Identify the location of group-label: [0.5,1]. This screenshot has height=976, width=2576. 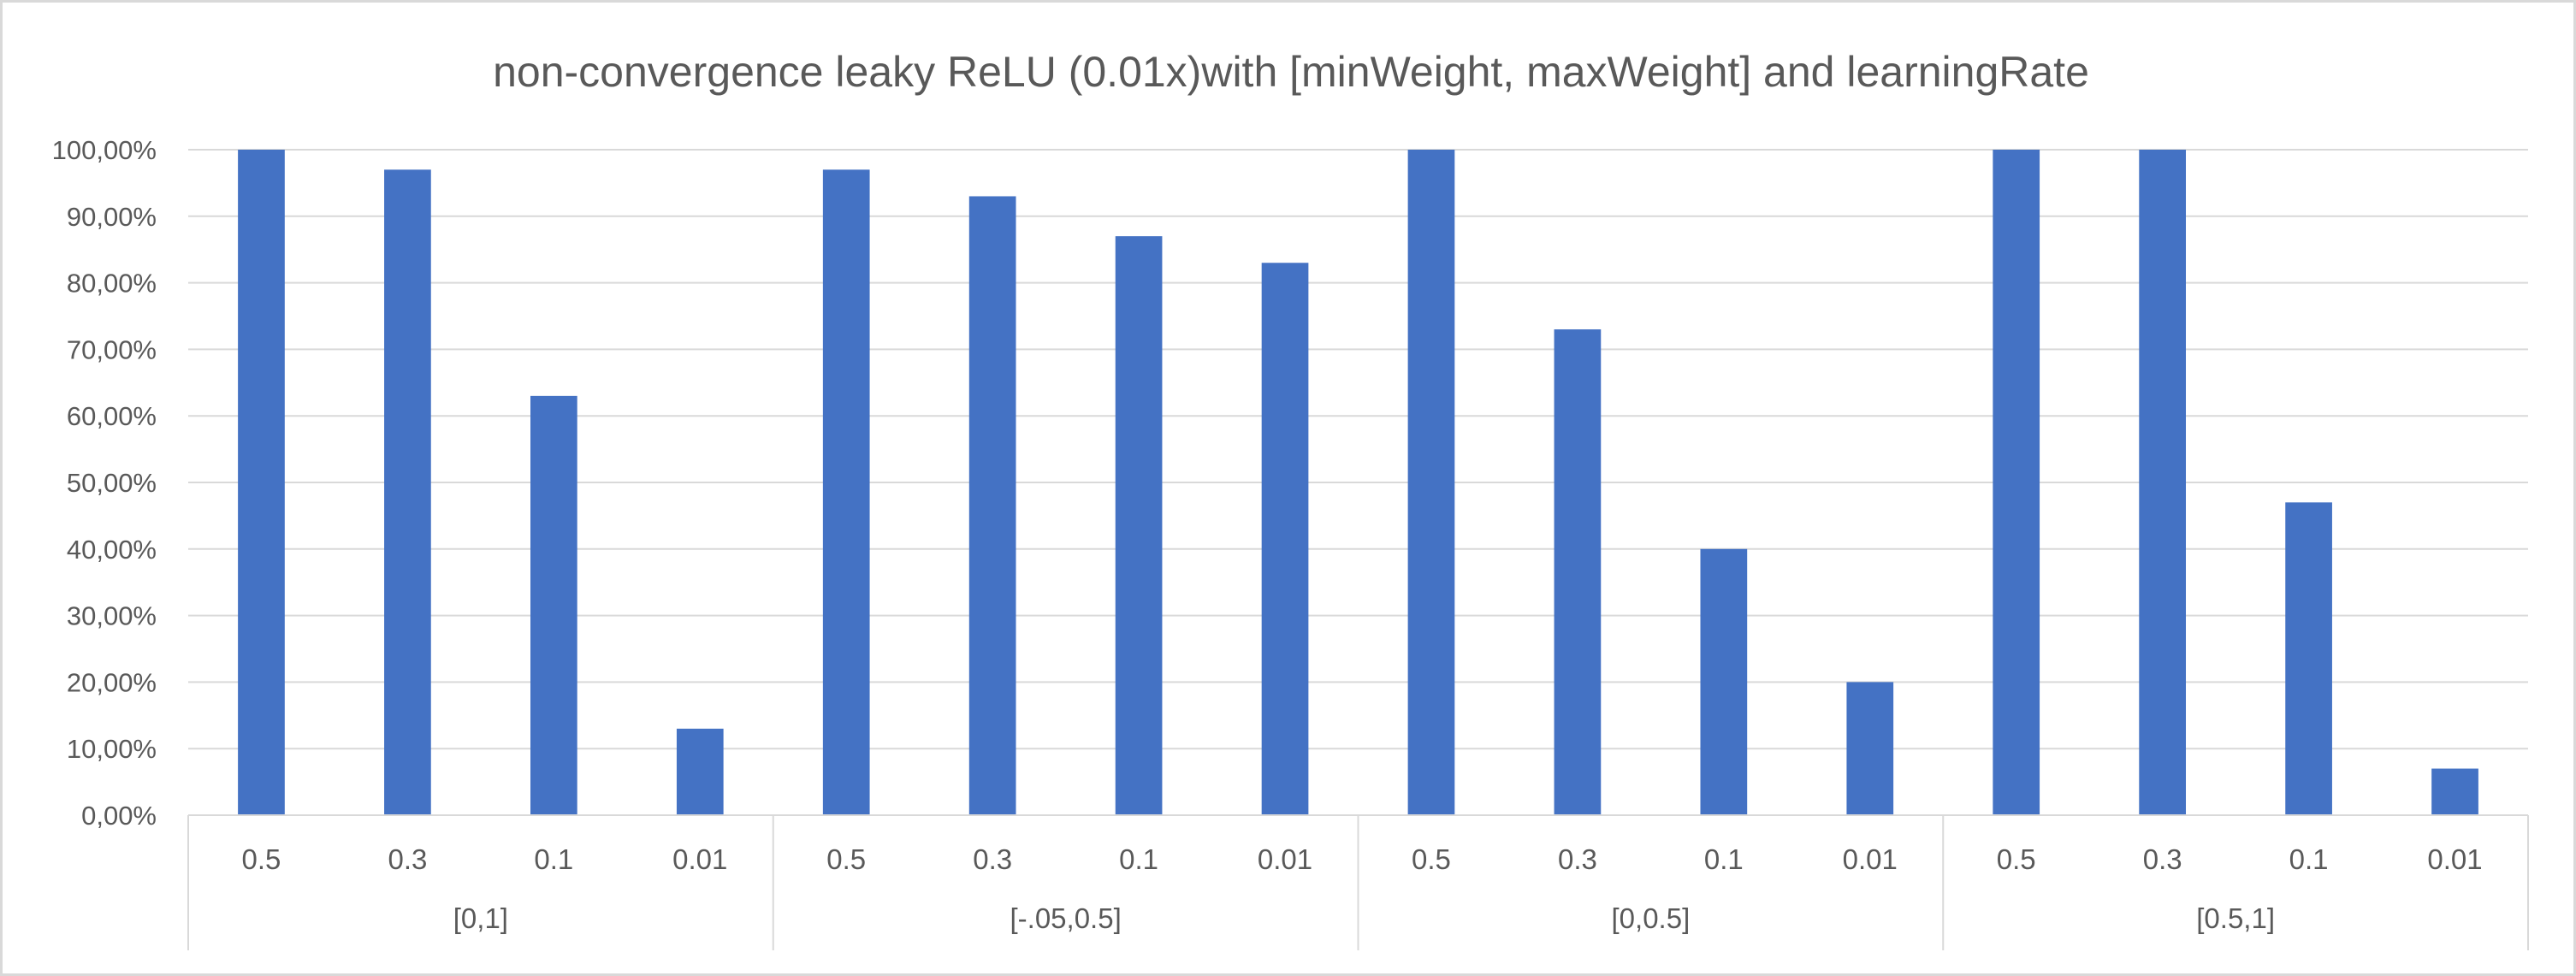
(2235, 918).